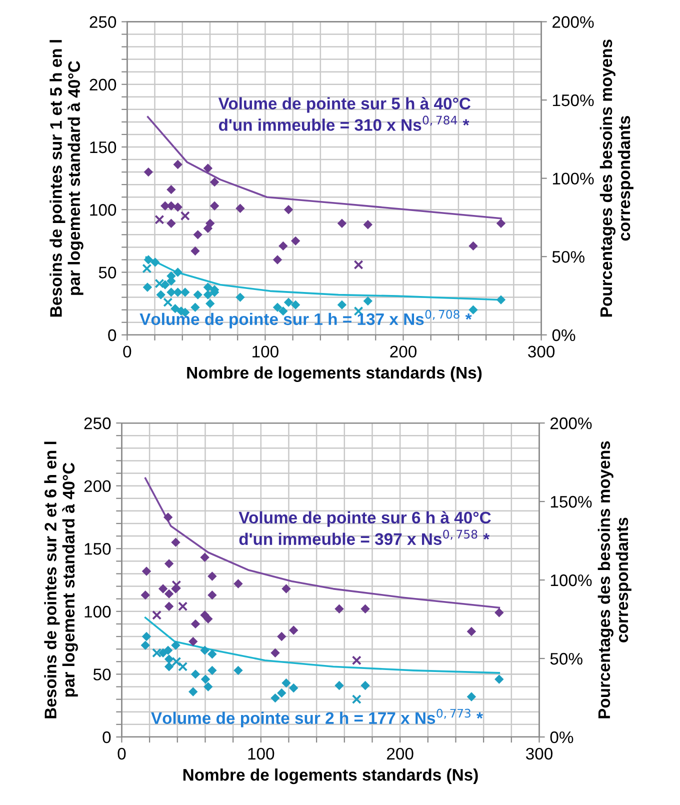 This screenshot has height=805, width=680. What do you see at coordinates (573, 100) in the screenshot?
I see `y2-tick-label: 150%` at bounding box center [573, 100].